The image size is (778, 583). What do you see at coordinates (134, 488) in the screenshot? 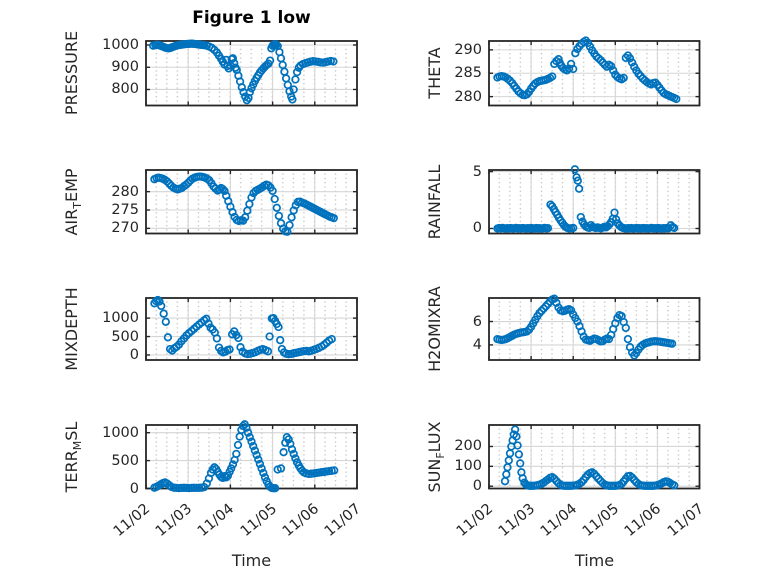
I see `y-tick-label-terr_msl: 0` at bounding box center [134, 488].